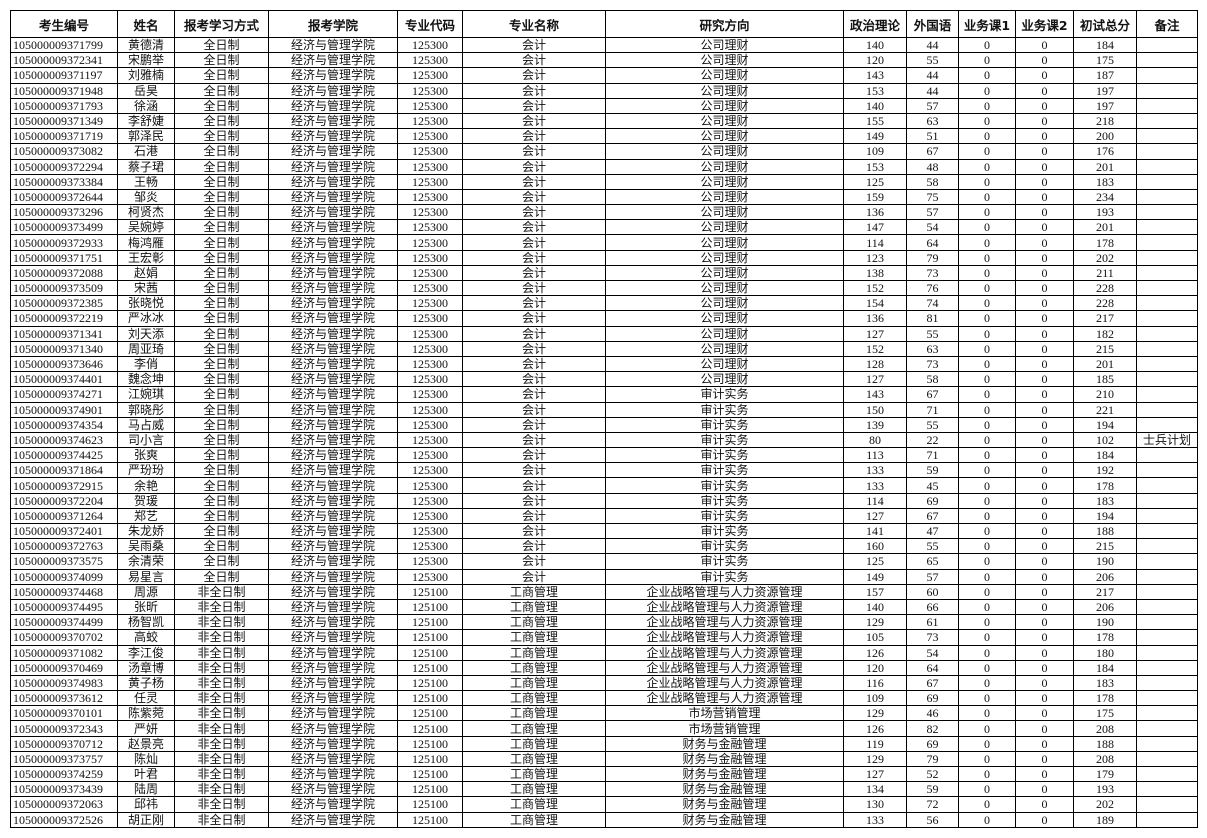 This screenshot has width=1207, height=838. I want to click on cell-politics-score: 147, so click(875, 227).